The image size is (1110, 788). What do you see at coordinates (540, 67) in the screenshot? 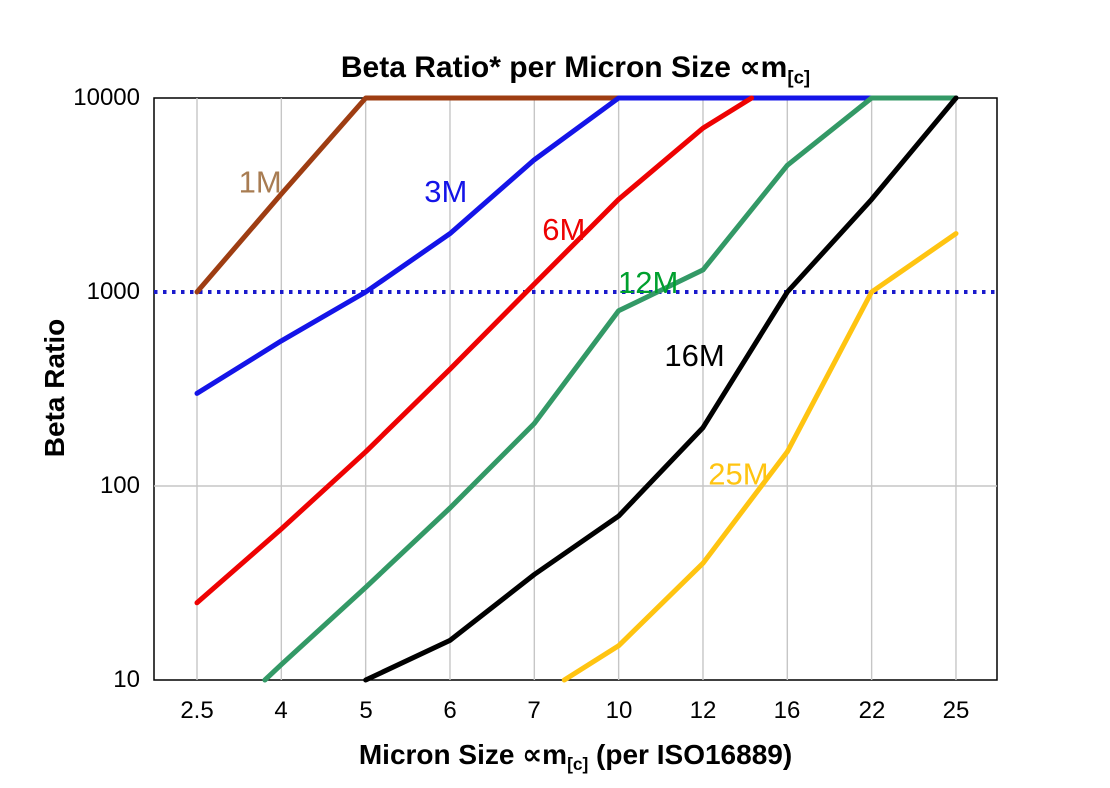
I see `chart-title-text: Beta Ratio* per Micron Size` at bounding box center [540, 67].